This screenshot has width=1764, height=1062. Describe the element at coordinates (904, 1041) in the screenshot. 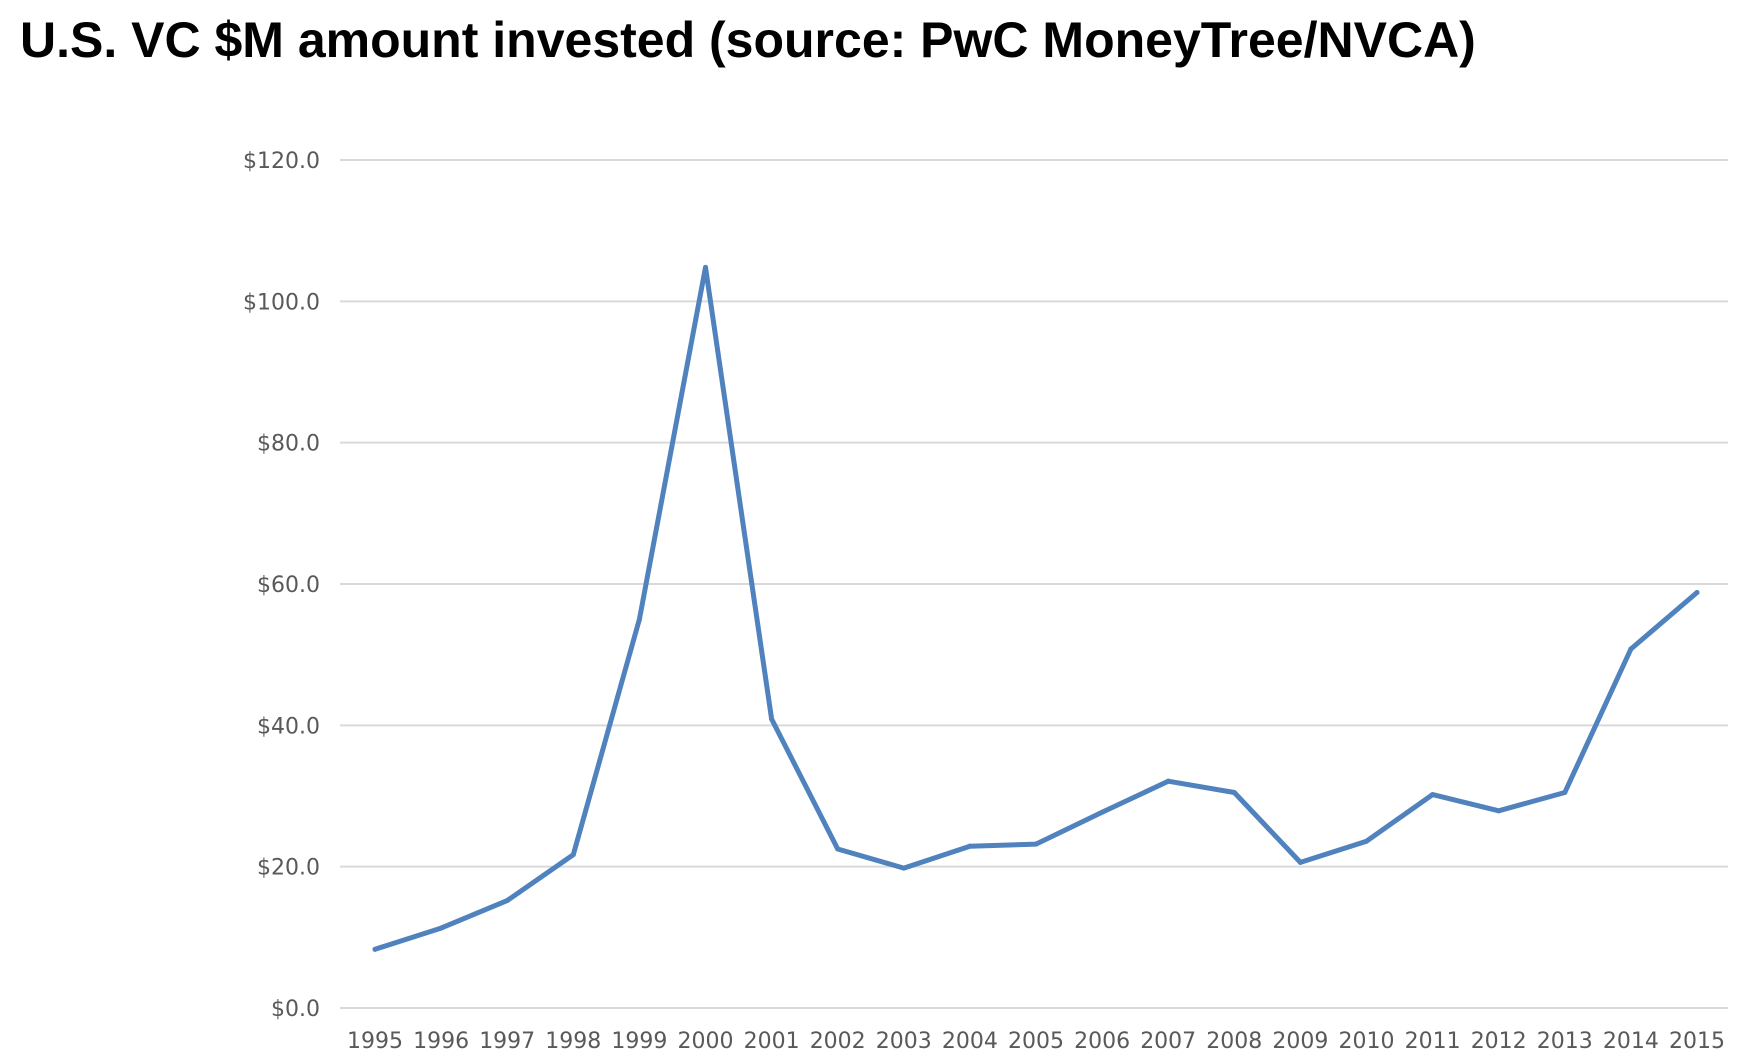

I see `x-tick-label: 2003` at that location.